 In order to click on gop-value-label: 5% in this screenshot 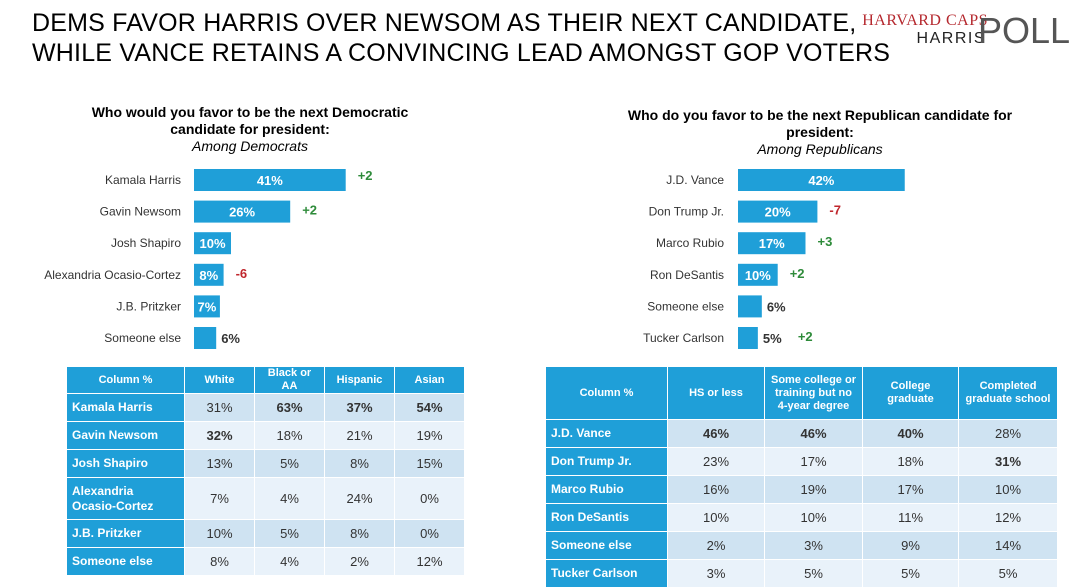, I will do `click(772, 338)`.